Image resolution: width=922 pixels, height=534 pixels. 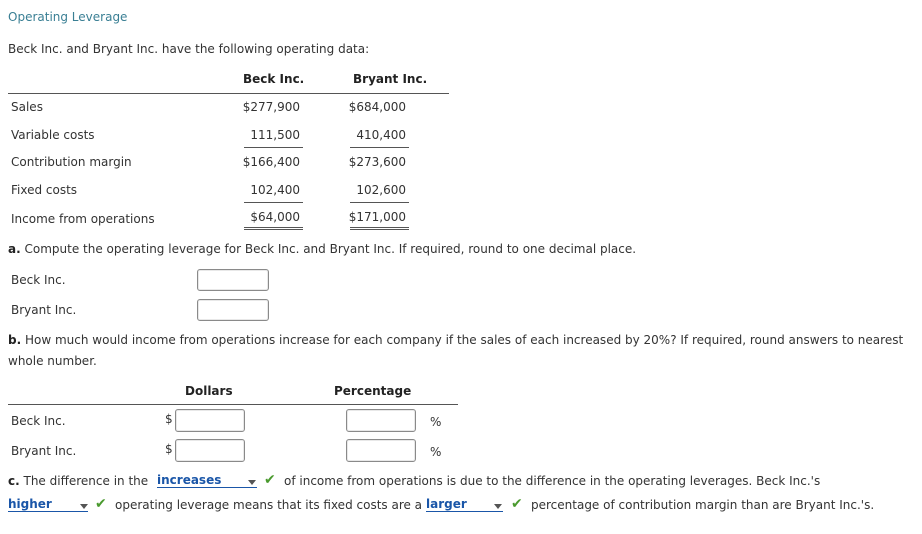 I want to click on beck-sales-value: $277,900, so click(x=271, y=107).